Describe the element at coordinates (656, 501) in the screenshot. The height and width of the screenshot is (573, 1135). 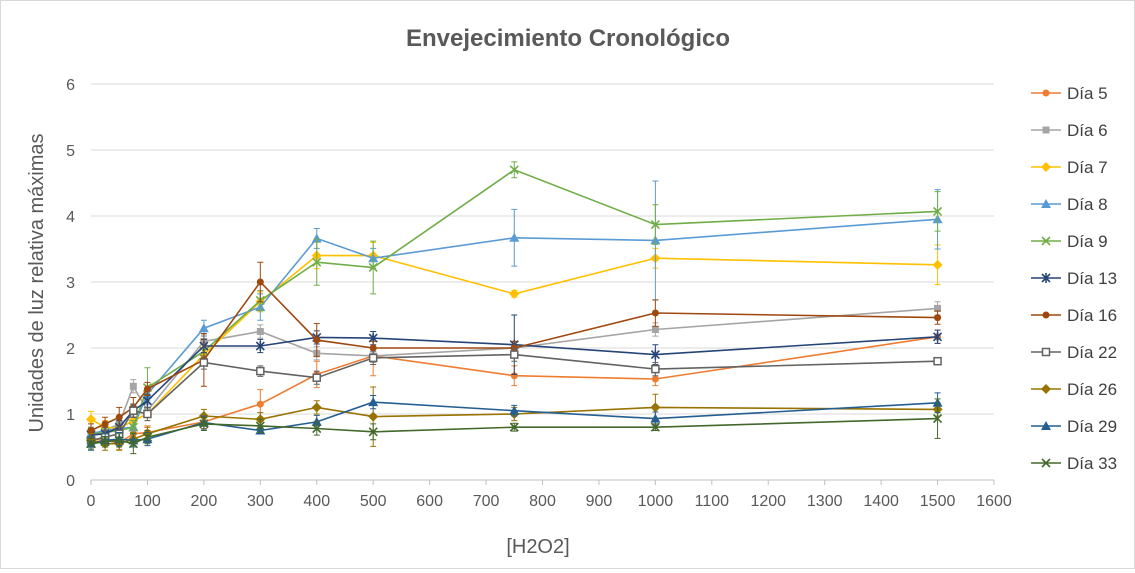
I see `x-tick-label: 1000` at that location.